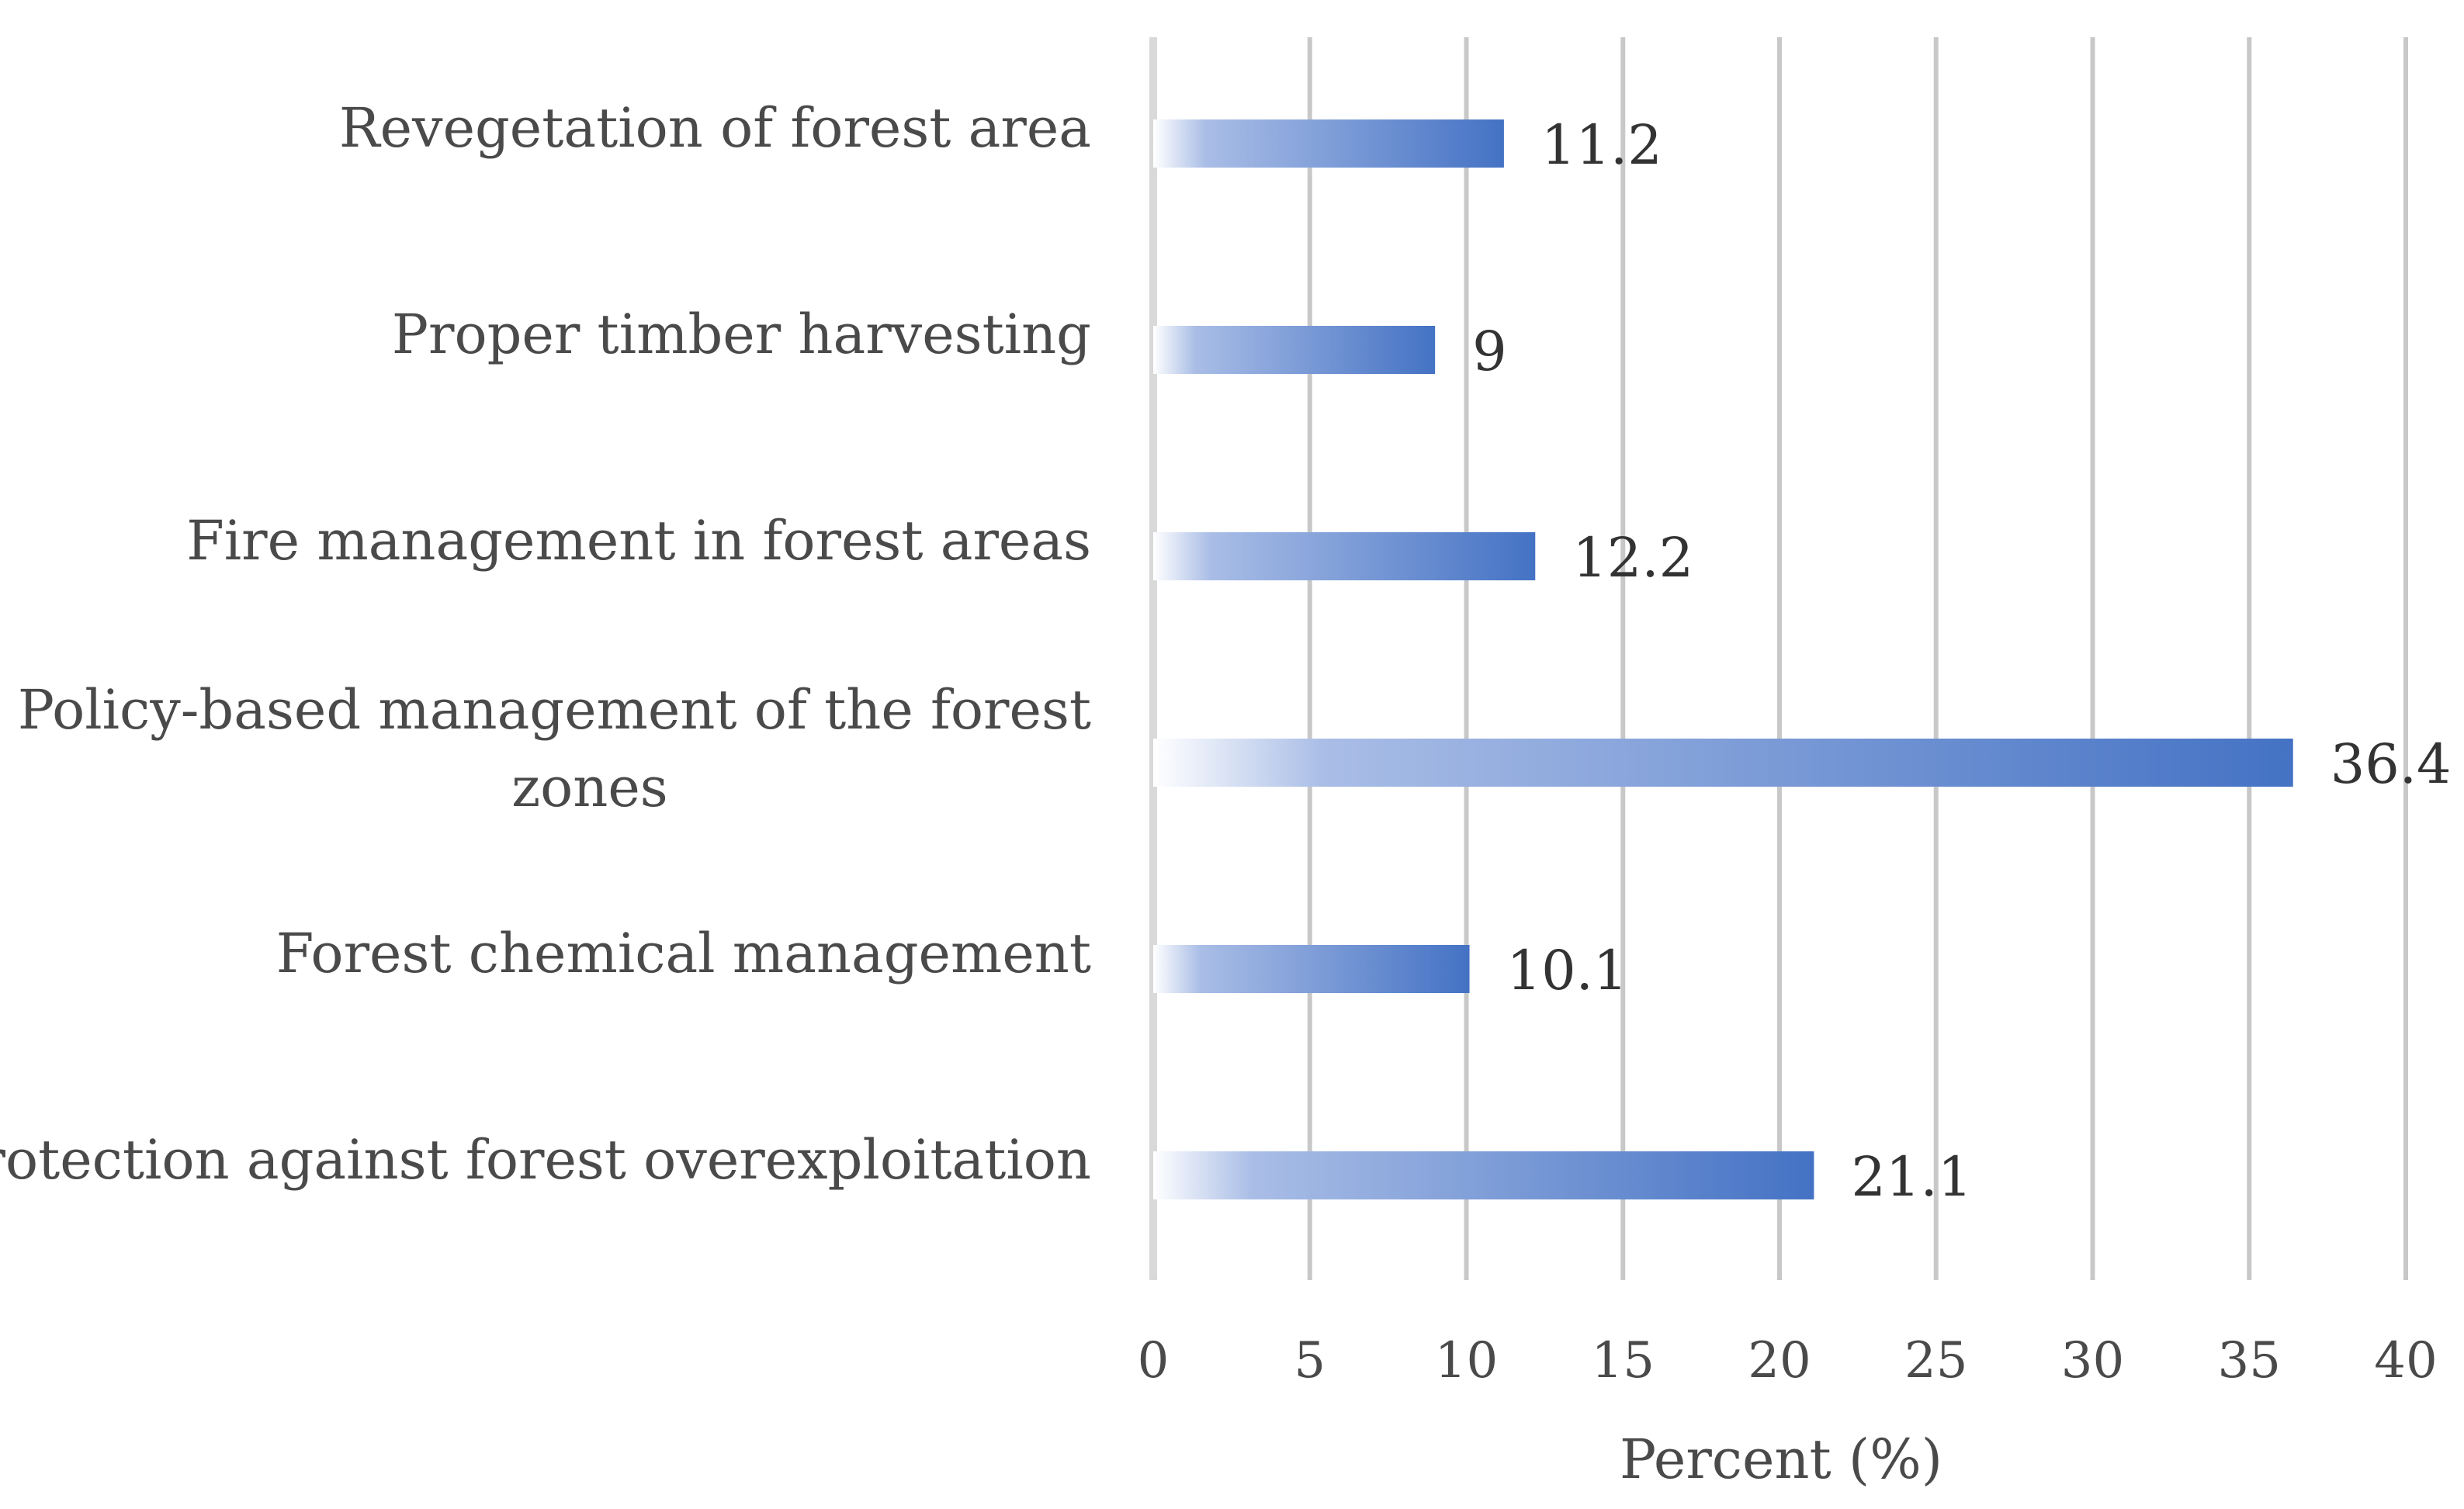  I want to click on data-label: 9, so click(1489, 351).